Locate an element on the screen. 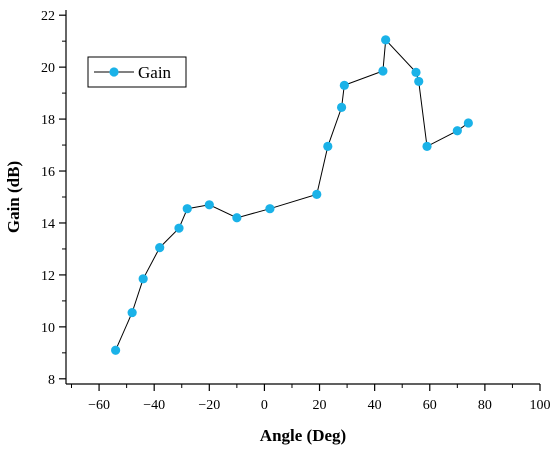 The width and height of the screenshot is (550, 452). x-tick-label: 60 is located at coordinates (430, 405).